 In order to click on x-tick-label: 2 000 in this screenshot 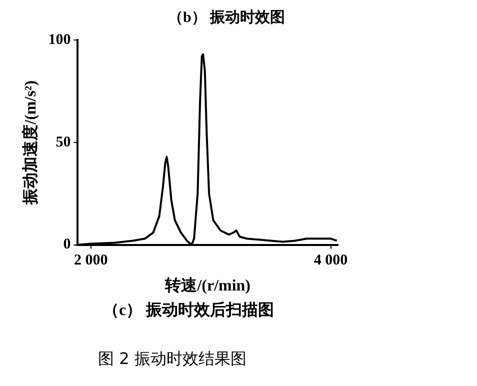, I will do `click(91, 260)`.